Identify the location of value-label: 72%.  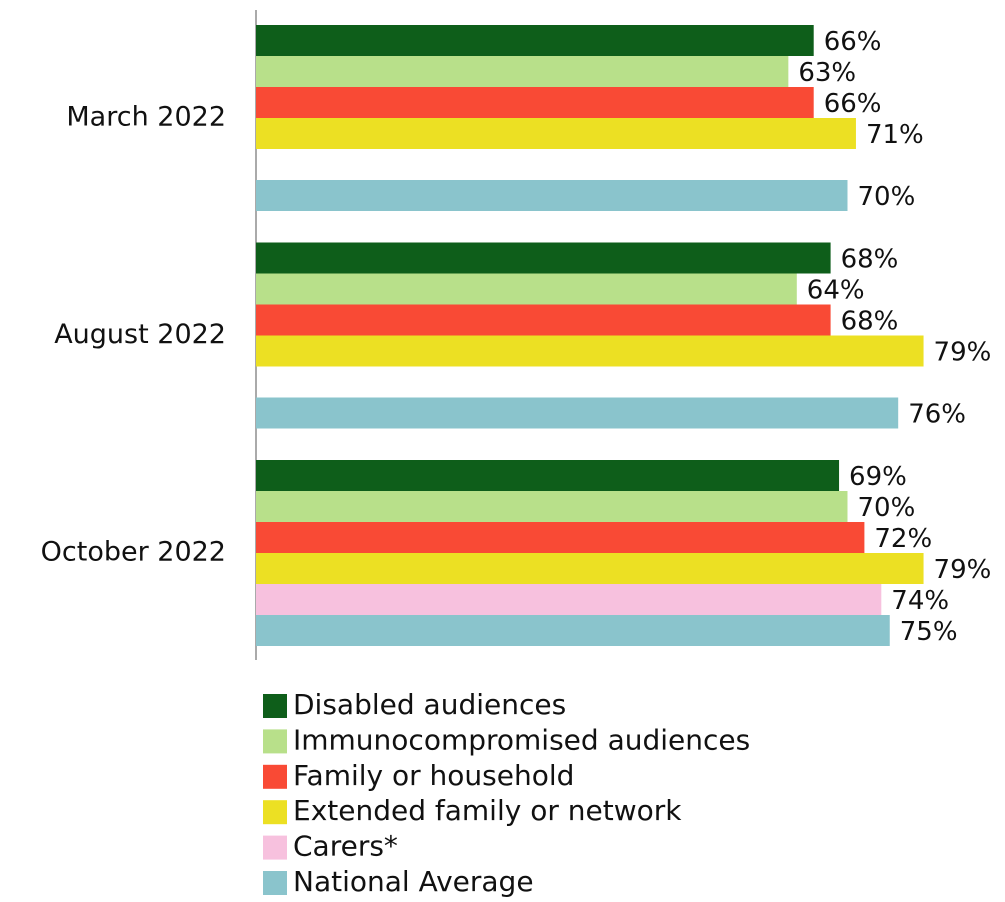
(903, 539).